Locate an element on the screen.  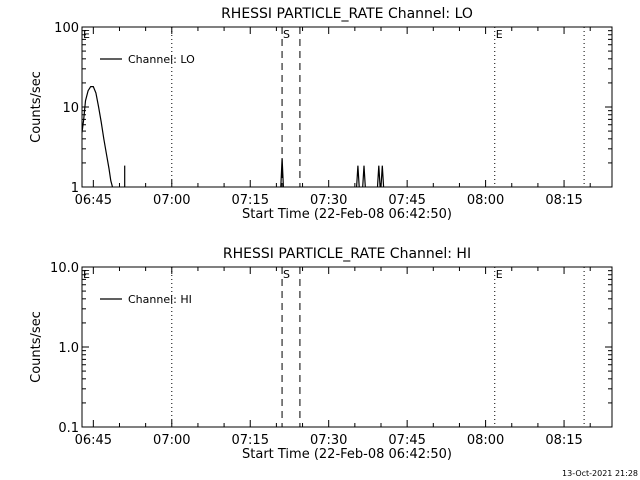
y-tick-label: 10 is located at coordinates (70, 108).